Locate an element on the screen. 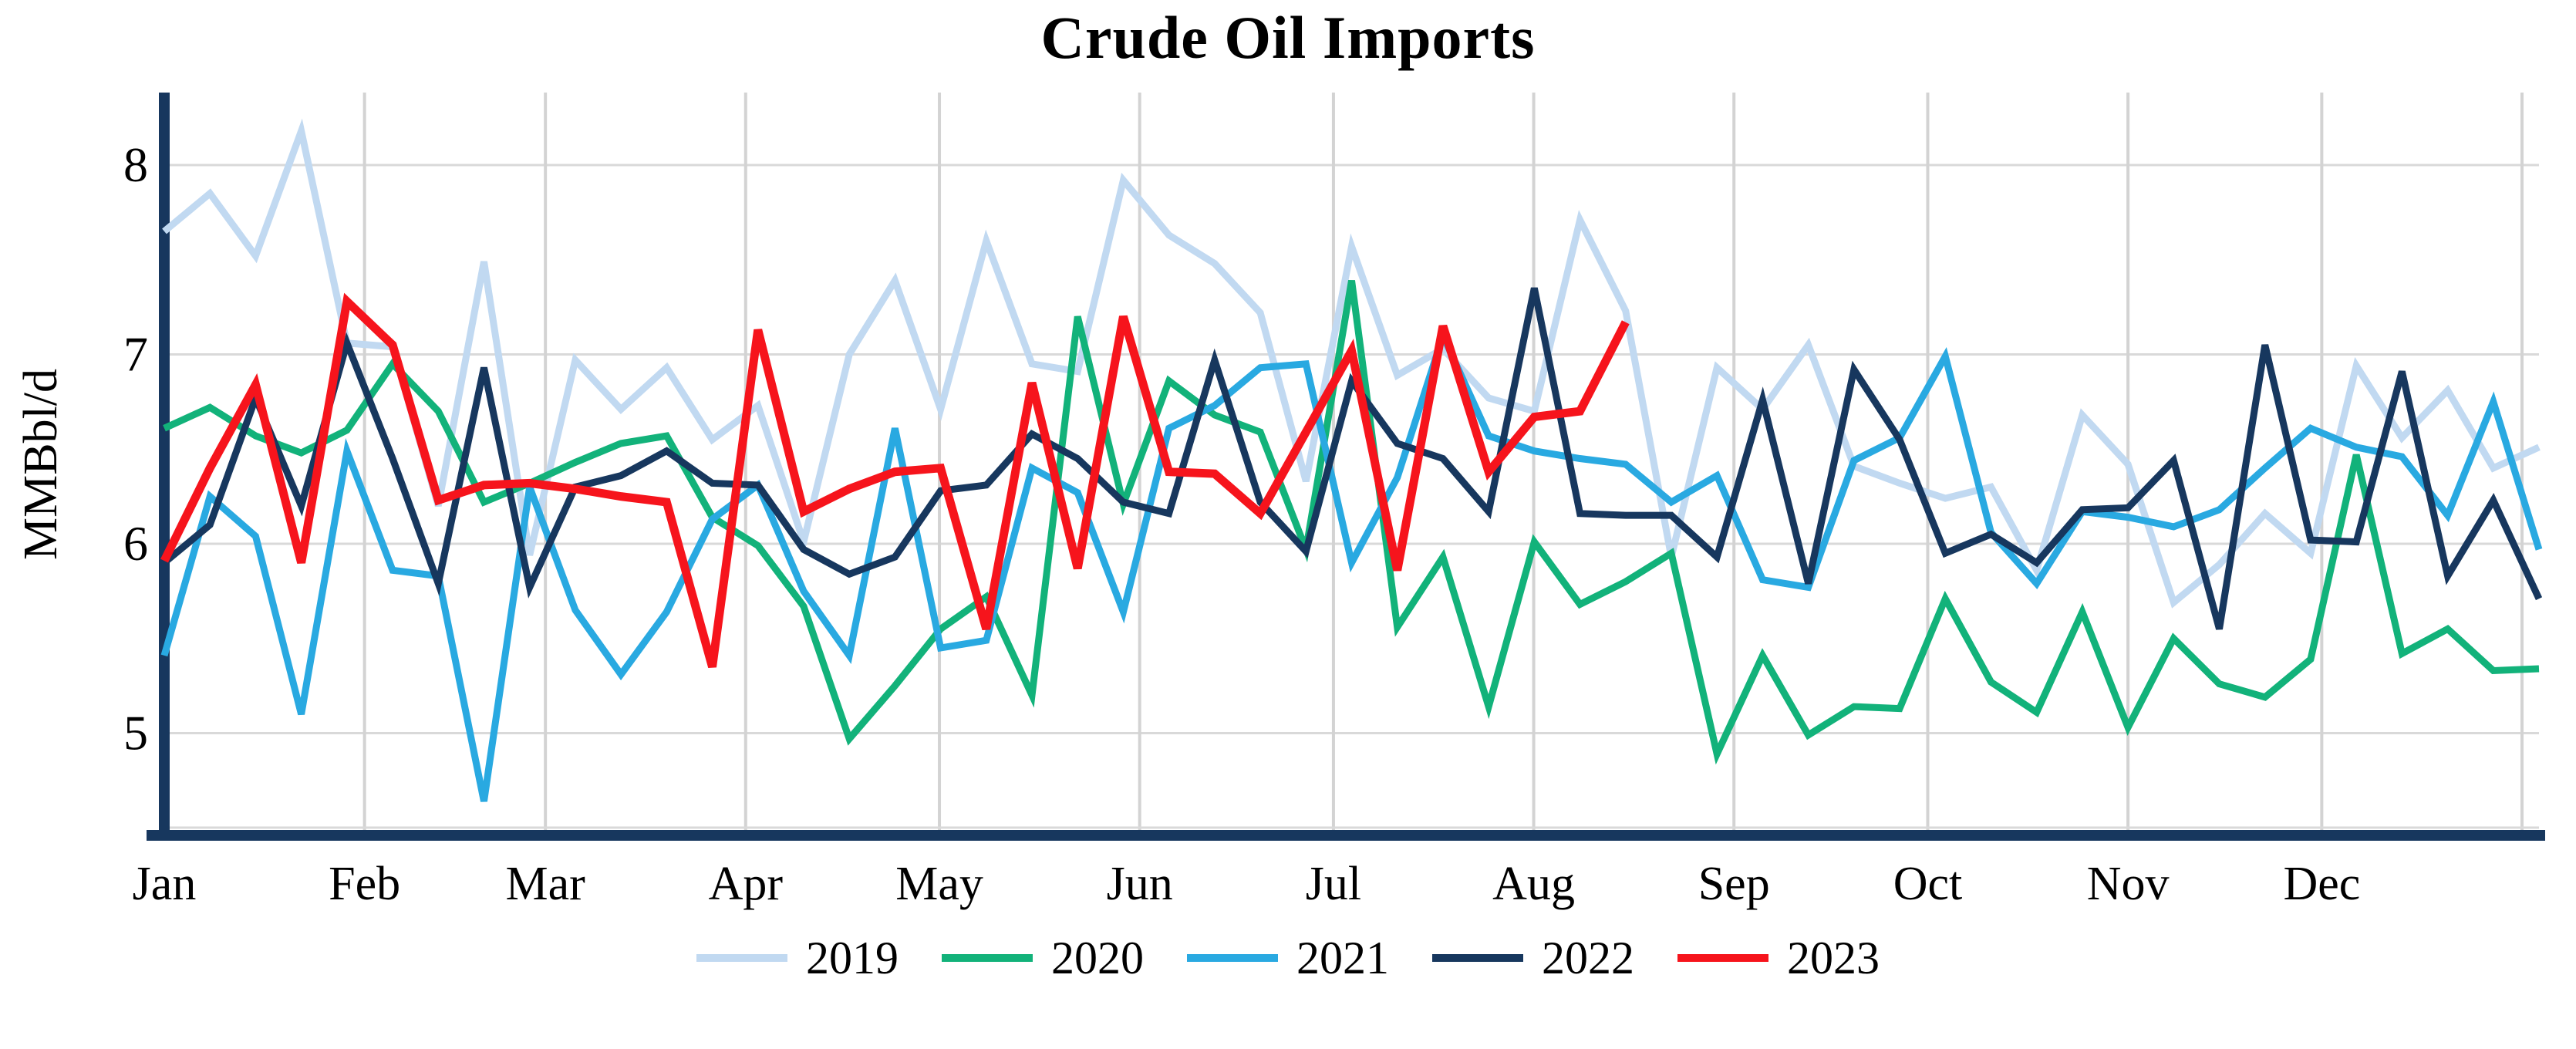 The width and height of the screenshot is (2576, 1049). legend-item-2021: 2021 is located at coordinates (1288, 958).